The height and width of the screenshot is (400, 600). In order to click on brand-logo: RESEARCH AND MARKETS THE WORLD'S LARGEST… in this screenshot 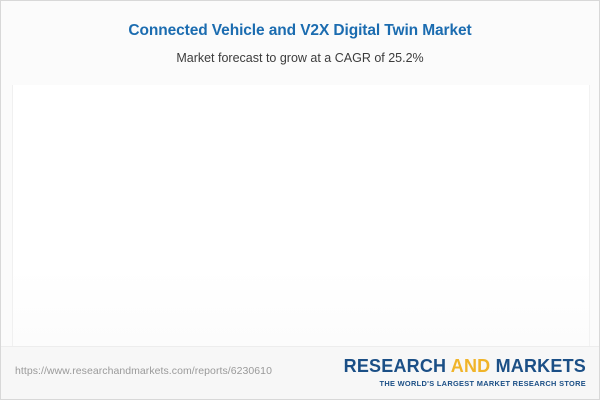, I will do `click(465, 372)`.